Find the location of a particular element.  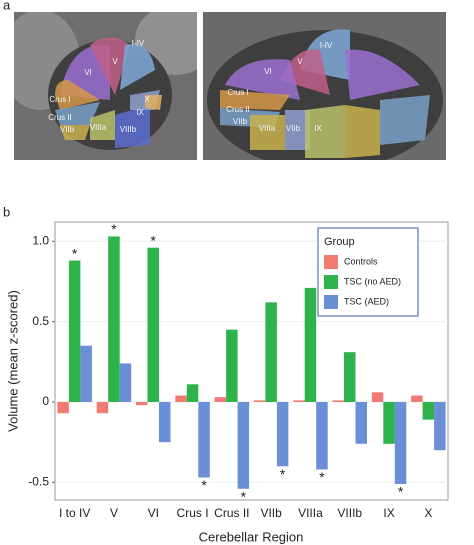

y-tick-label: 1.0 is located at coordinates (40, 240).